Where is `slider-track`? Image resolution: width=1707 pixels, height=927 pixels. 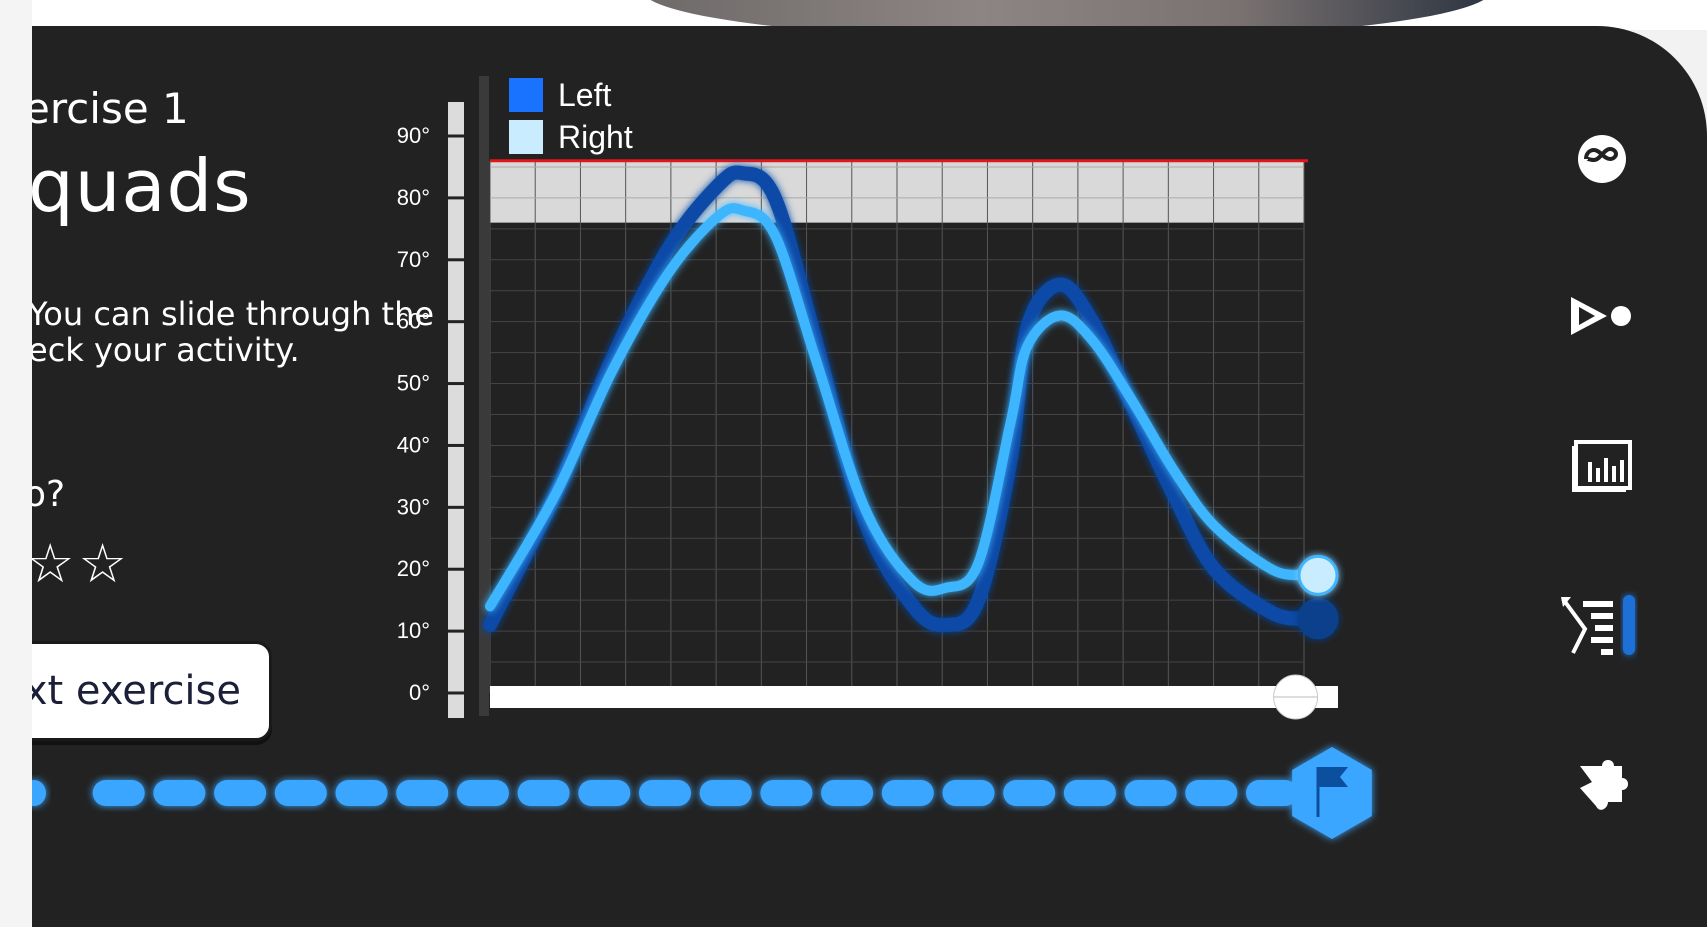
slider-track is located at coordinates (914, 697).